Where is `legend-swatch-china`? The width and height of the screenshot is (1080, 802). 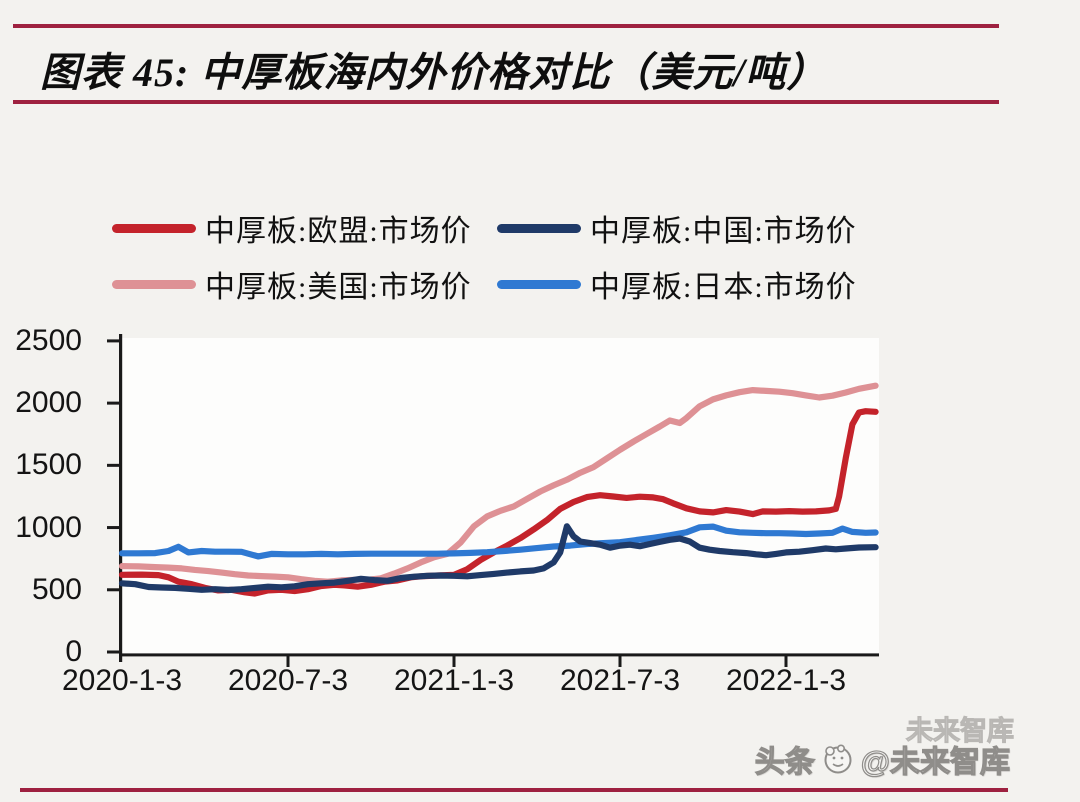
legend-swatch-china is located at coordinates (539, 228).